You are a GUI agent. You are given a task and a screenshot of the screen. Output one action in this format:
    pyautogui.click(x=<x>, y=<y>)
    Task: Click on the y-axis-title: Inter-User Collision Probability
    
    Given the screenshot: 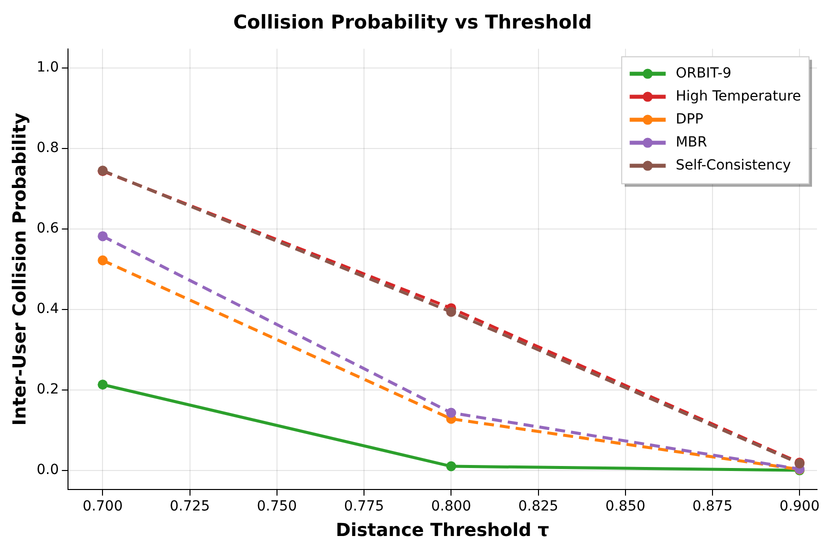 What is the action you would take?
    pyautogui.click(x=19, y=269)
    